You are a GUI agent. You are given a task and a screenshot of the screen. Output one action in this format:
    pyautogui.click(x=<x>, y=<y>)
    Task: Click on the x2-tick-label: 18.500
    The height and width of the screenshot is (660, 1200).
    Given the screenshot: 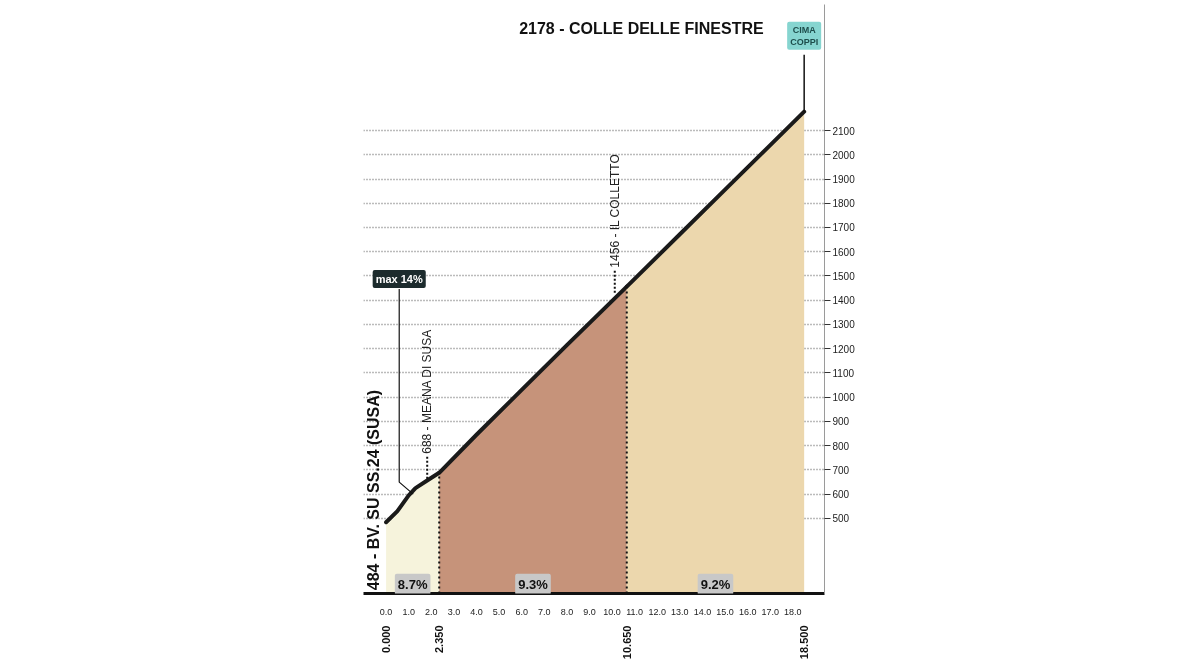 What is the action you would take?
    pyautogui.click(x=804, y=642)
    